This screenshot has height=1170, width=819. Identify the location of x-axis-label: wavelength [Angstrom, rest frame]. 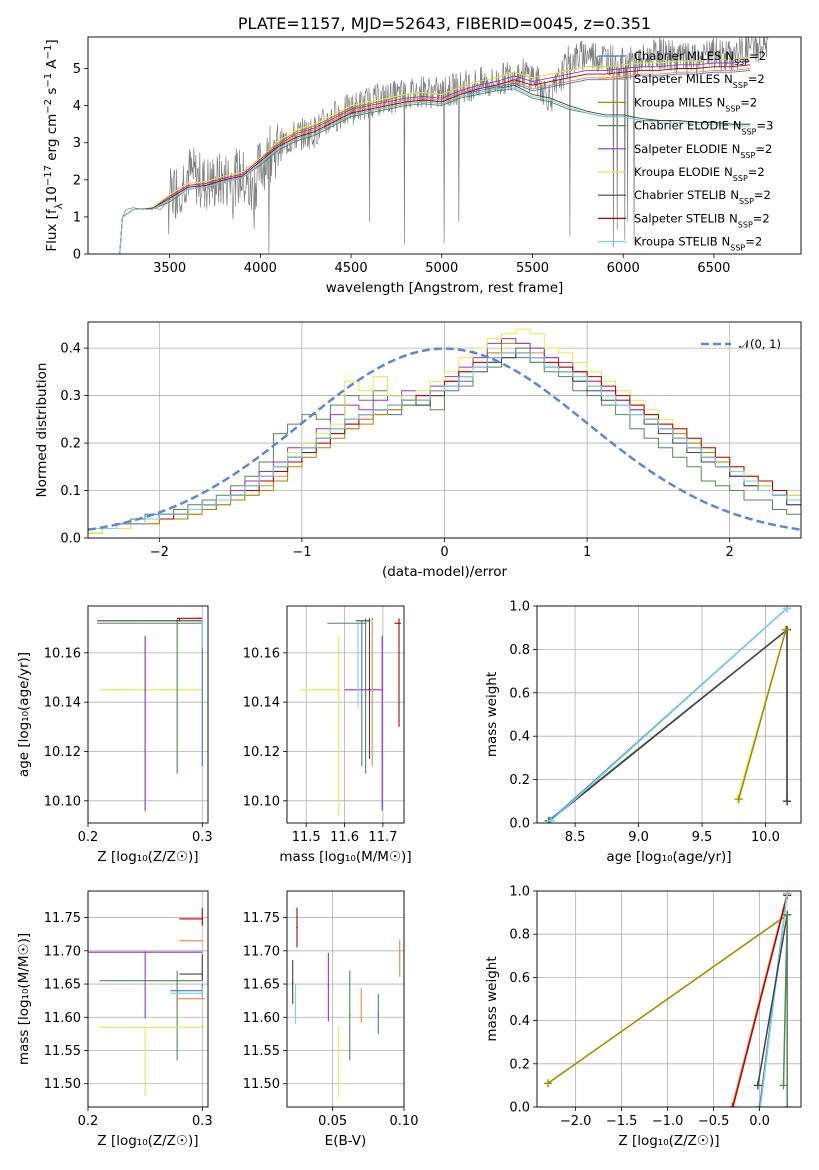
(445, 288).